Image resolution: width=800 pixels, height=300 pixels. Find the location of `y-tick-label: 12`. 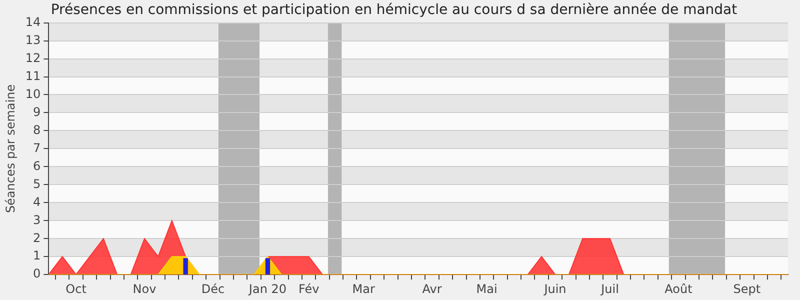

y-tick-label: 12 is located at coordinates (33, 57).